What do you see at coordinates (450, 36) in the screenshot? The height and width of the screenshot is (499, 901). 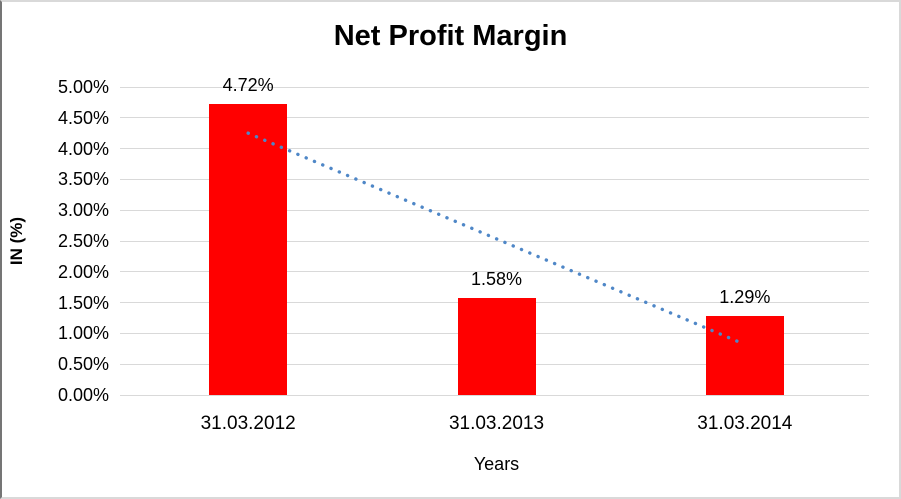 I see `chart-title: Net Profit Margin` at bounding box center [450, 36].